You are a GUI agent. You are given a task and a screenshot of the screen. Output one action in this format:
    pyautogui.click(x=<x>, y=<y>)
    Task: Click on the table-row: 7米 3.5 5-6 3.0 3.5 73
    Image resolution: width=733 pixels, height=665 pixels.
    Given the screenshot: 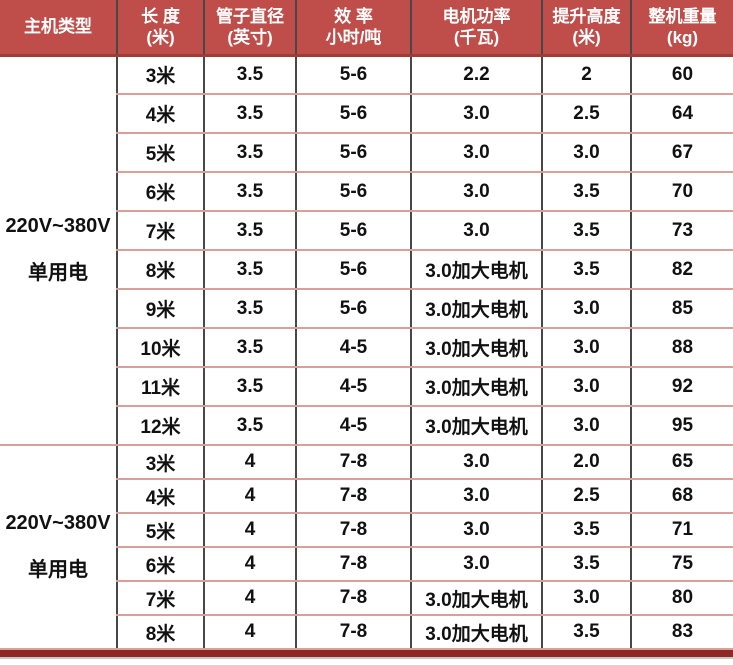 What is the action you would take?
    pyautogui.click(x=366, y=231)
    